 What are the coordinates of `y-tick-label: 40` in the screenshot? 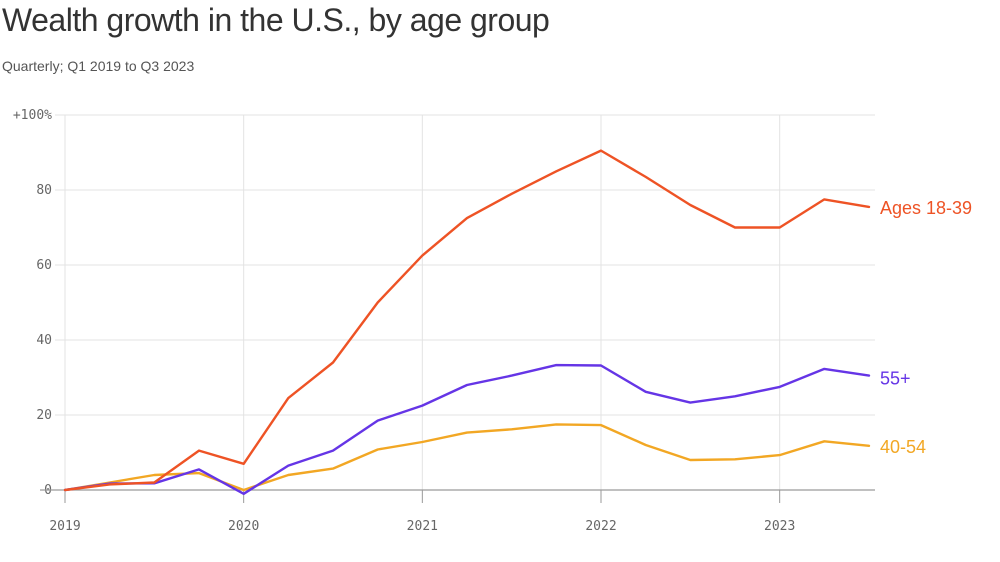 It's located at (44, 340).